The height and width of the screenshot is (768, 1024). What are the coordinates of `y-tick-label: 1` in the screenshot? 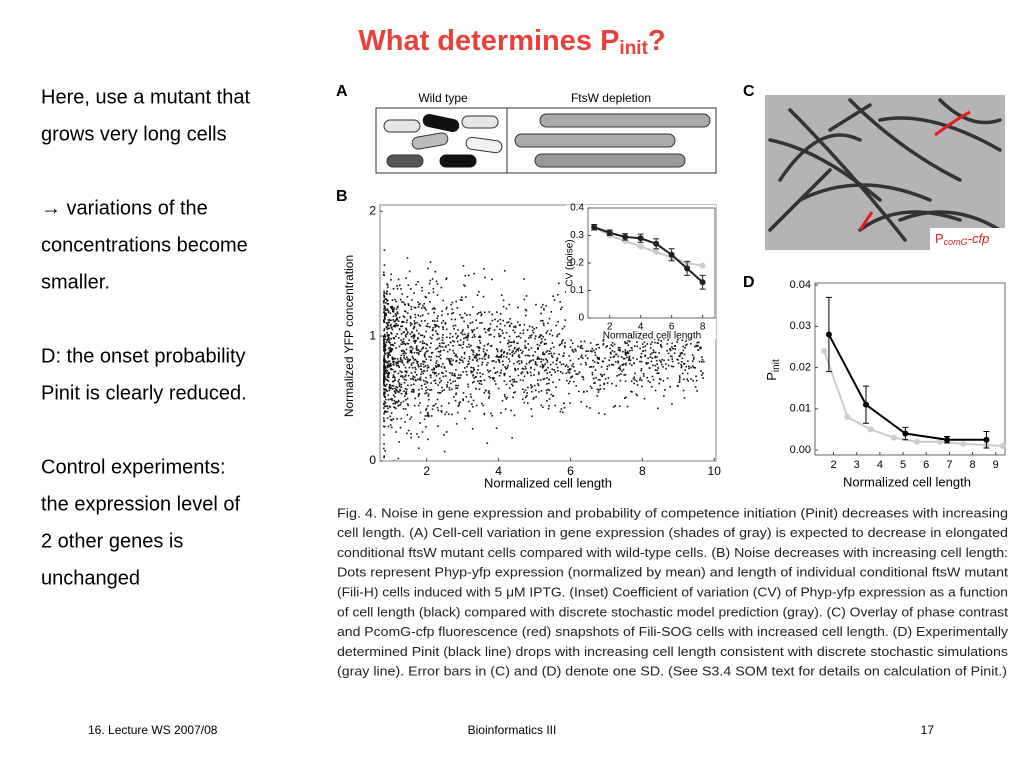 It's located at (372, 335).